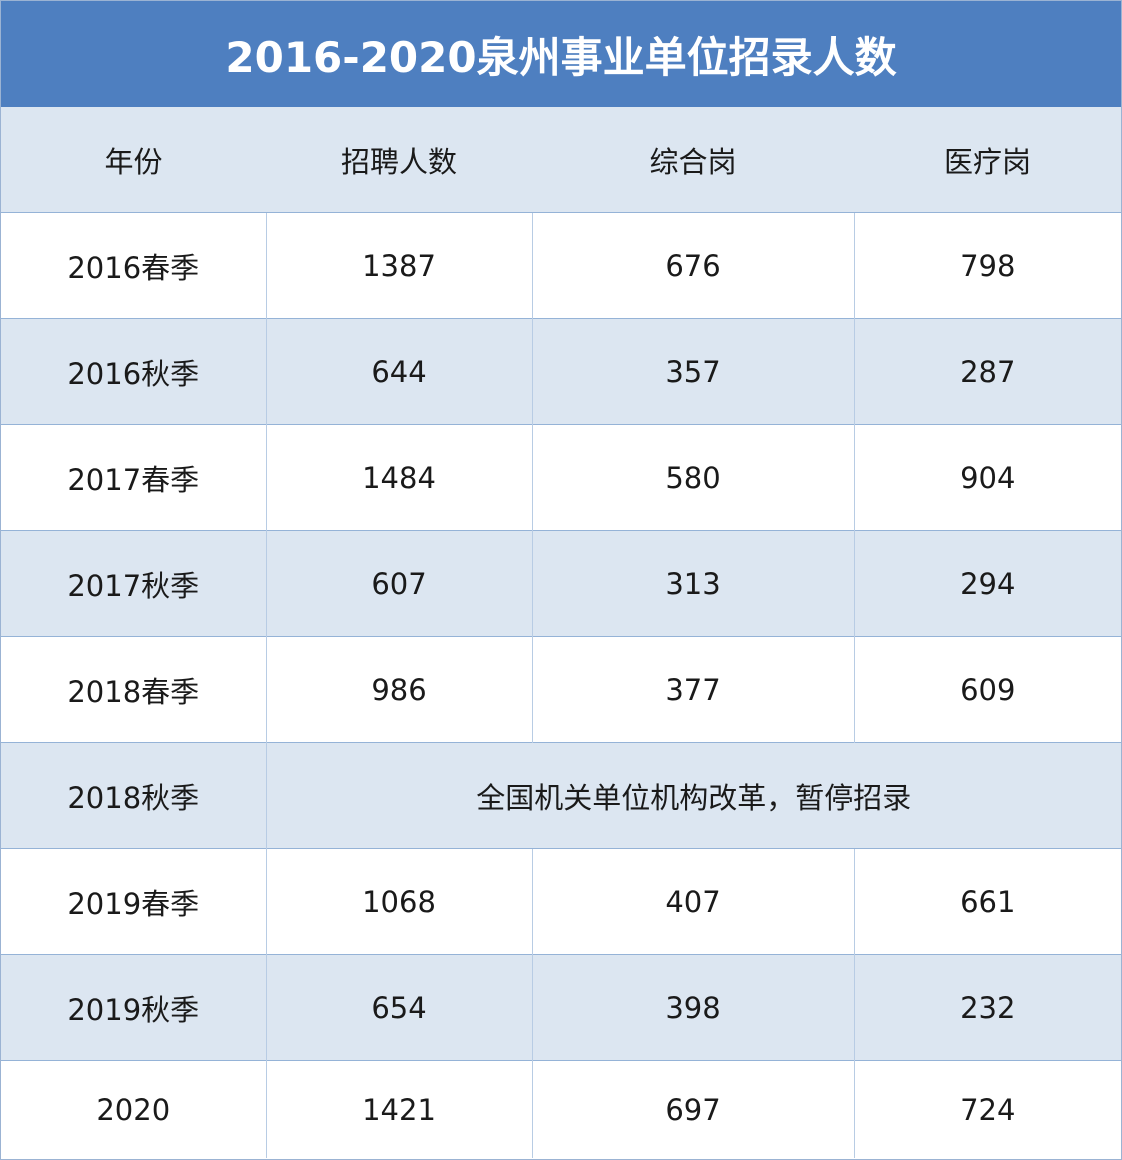 The height and width of the screenshot is (1160, 1122). Describe the element at coordinates (133, 265) in the screenshot. I see `year-cell: 2016春季` at that location.